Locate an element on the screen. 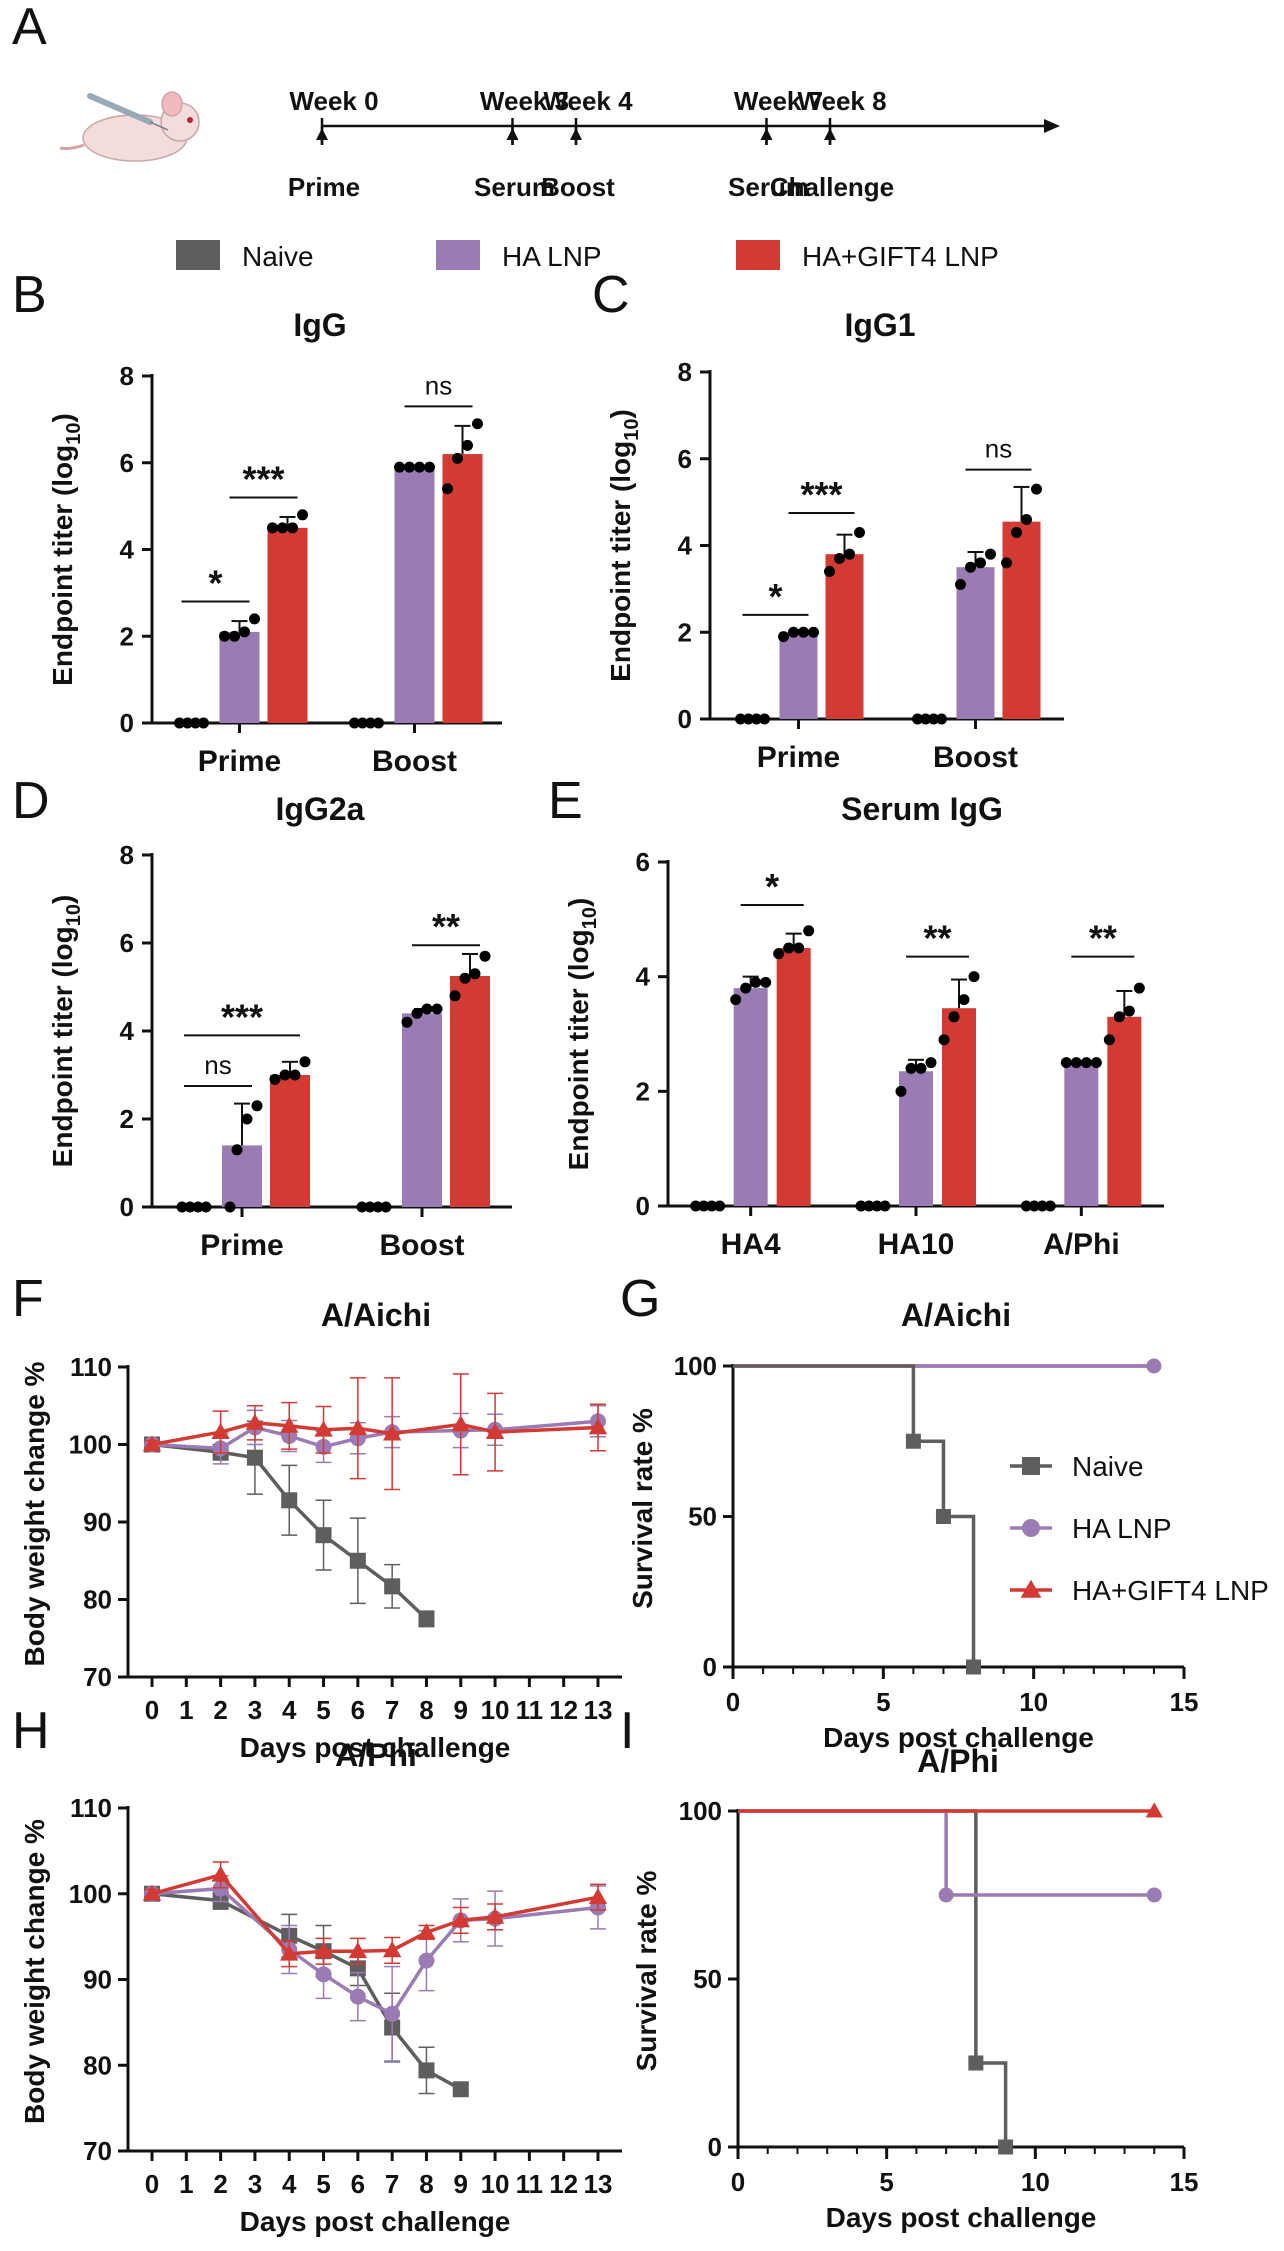 The image size is (1284, 2251). panel-letter-c: C is located at coordinates (611, 295).